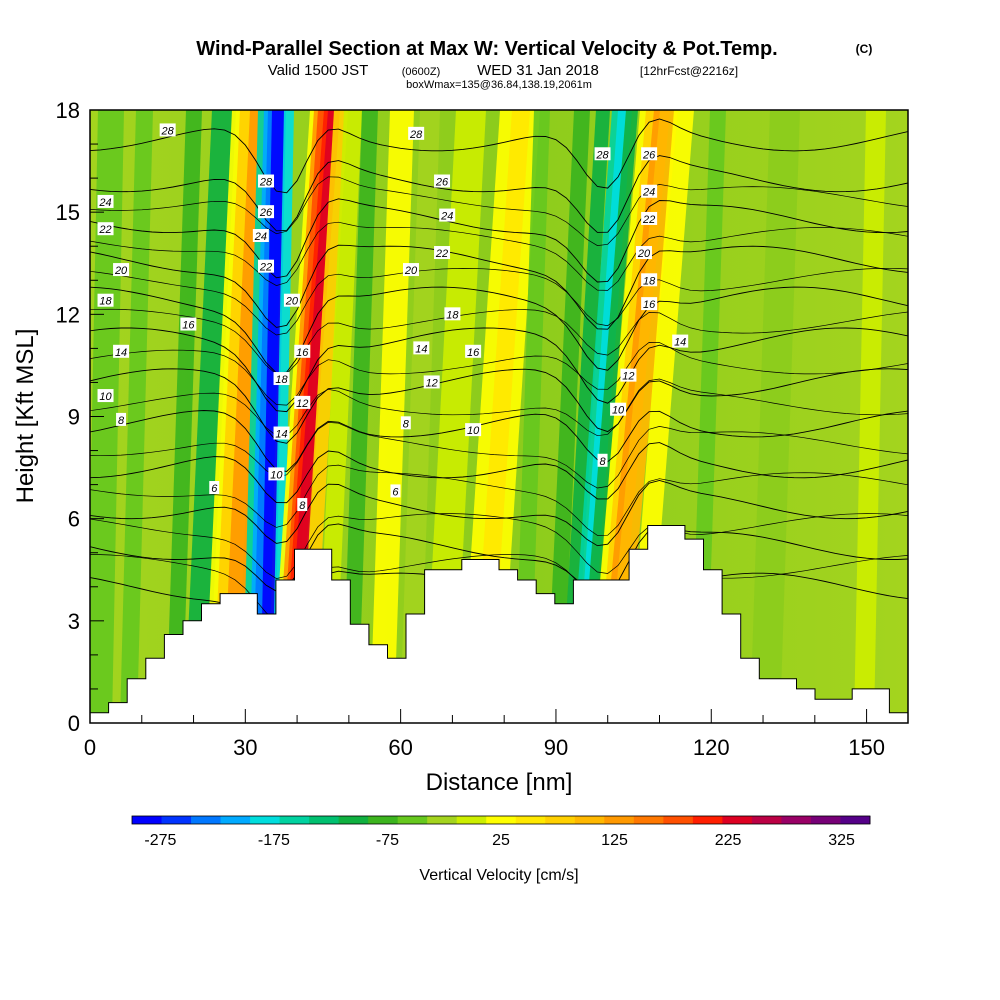 The width and height of the screenshot is (1000, 1000). I want to click on colorbar-tick-label: 225, so click(728, 840).